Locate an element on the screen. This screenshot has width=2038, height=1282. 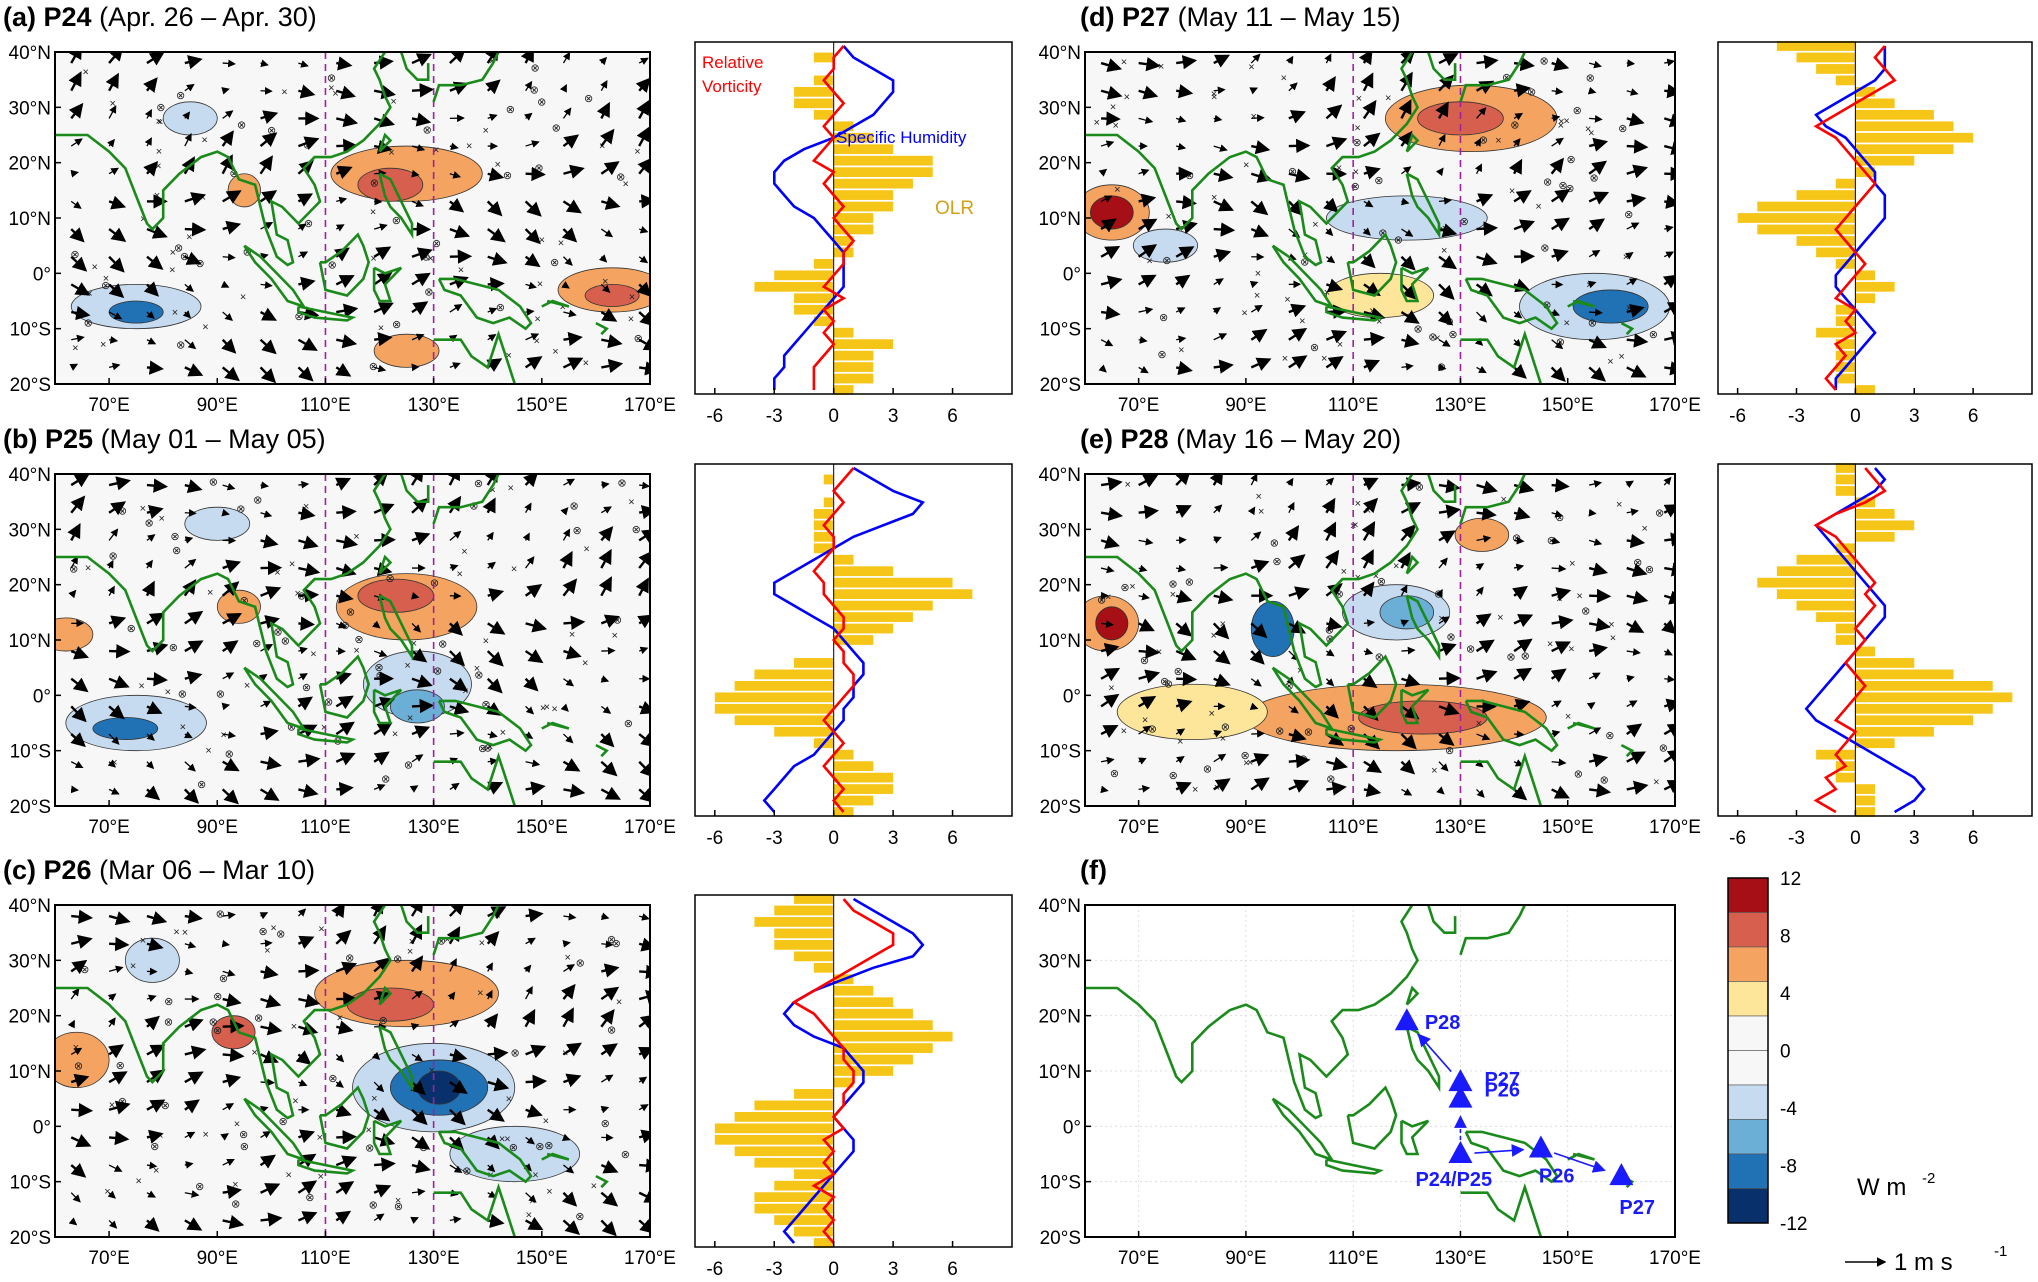
vorticity-line is located at coordinates (833, 640).